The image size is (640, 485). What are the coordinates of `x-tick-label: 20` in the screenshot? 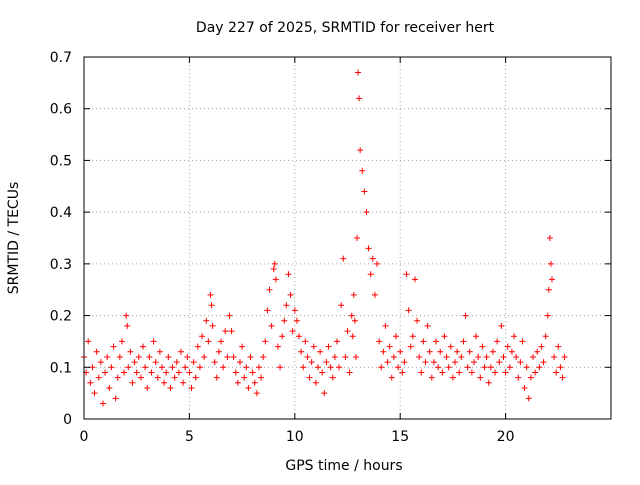 It's located at (506, 437).